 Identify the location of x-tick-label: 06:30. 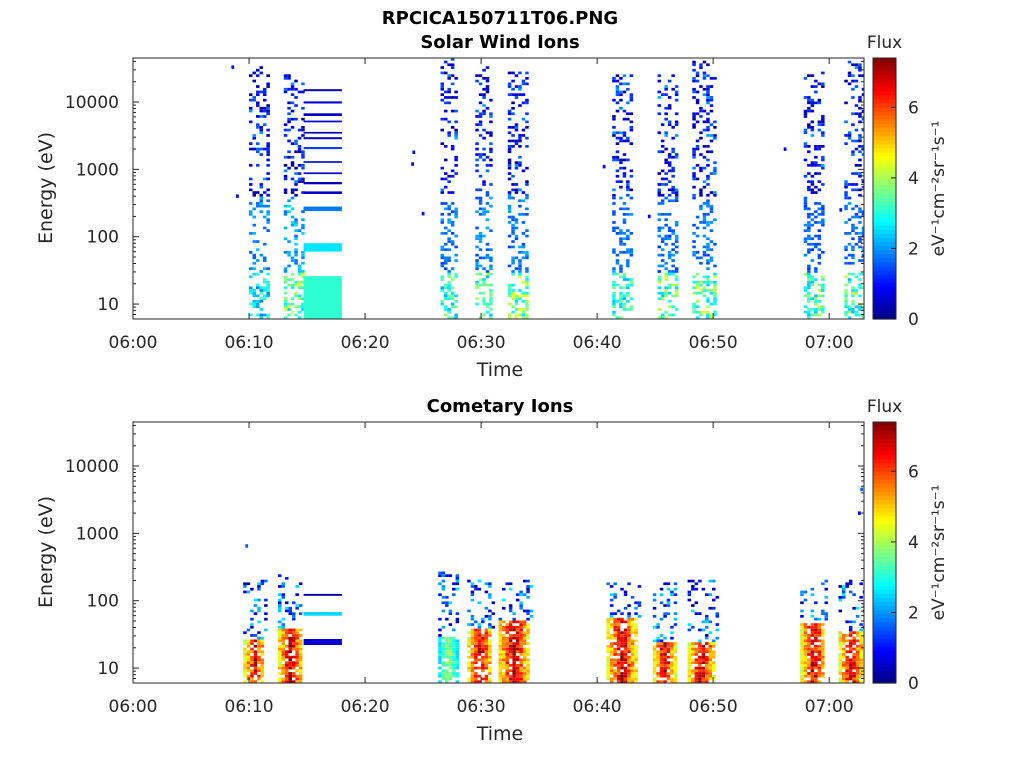
(481, 343).